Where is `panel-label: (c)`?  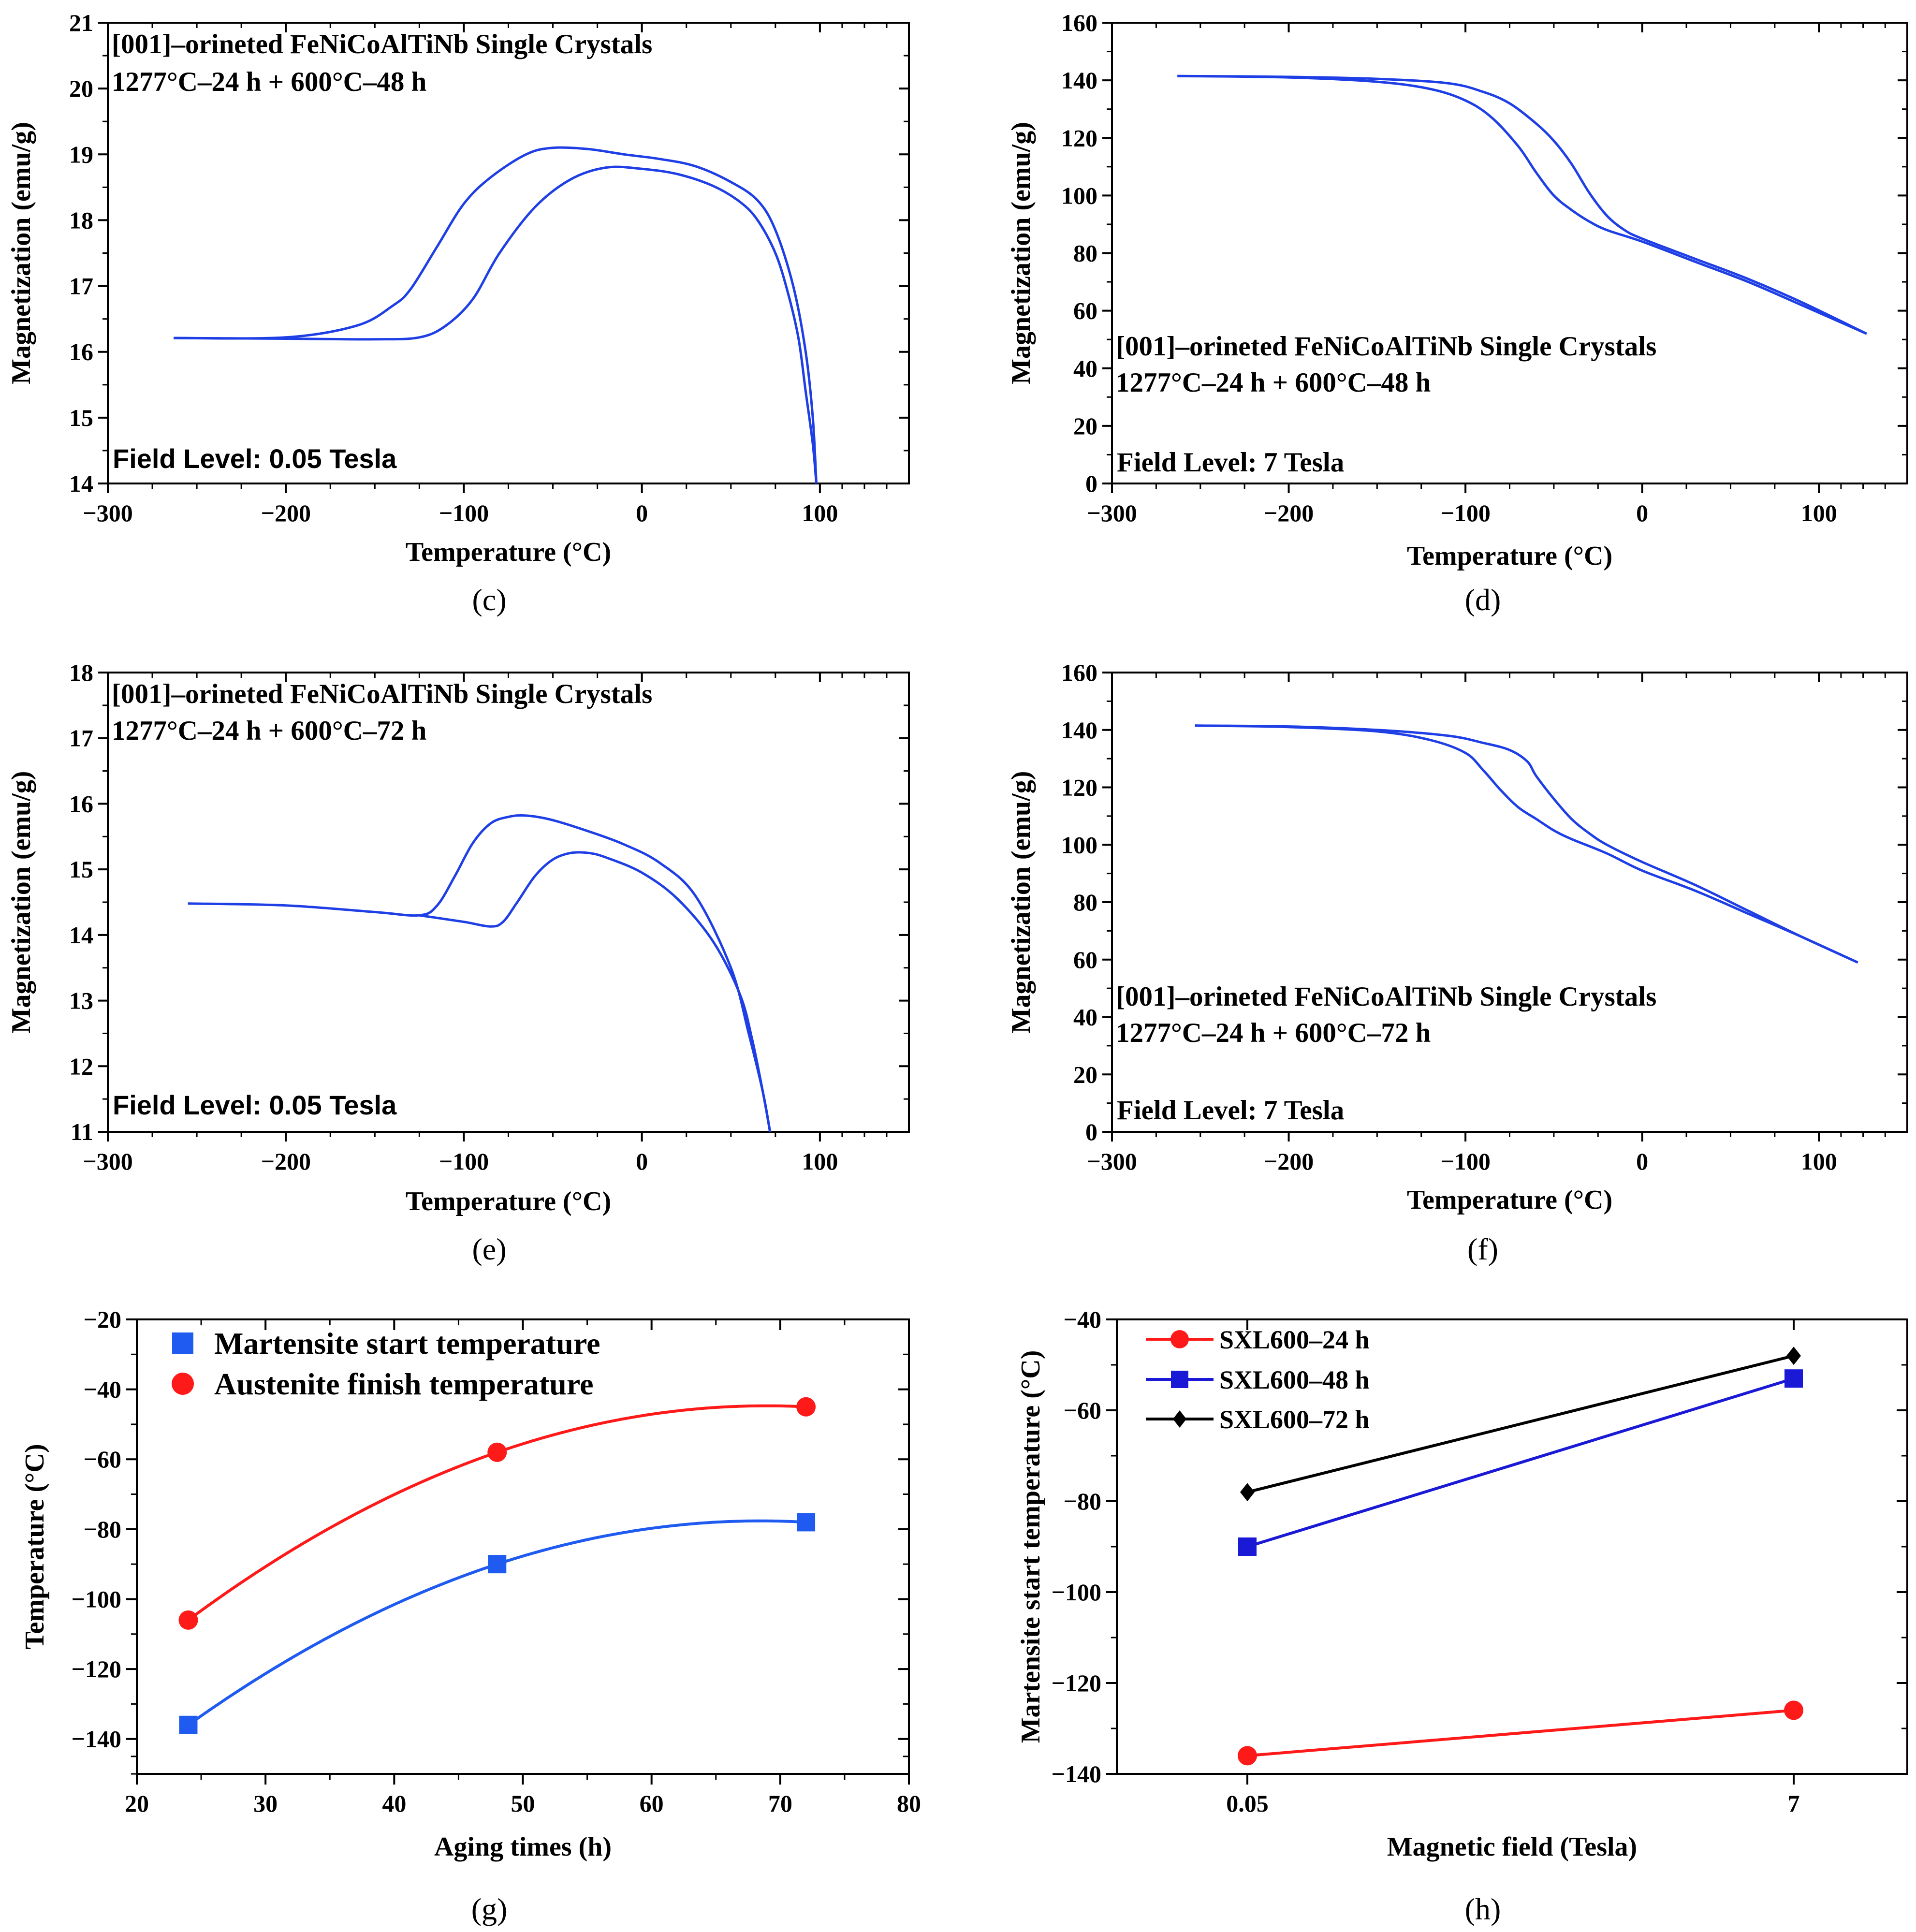
panel-label: (c) is located at coordinates (489, 600).